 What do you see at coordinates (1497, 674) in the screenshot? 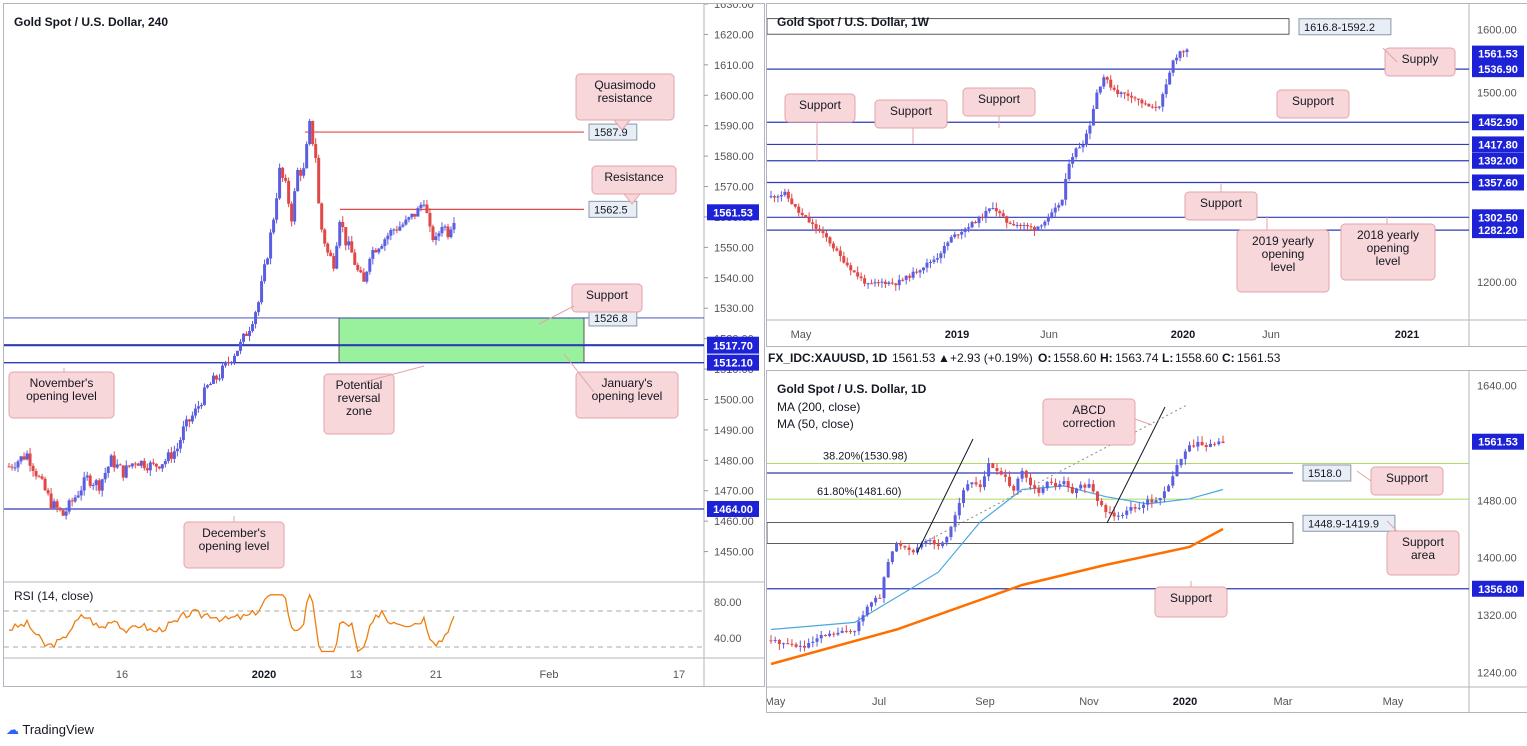
I see `d1-y-tick-label: 1240.00` at bounding box center [1497, 674].